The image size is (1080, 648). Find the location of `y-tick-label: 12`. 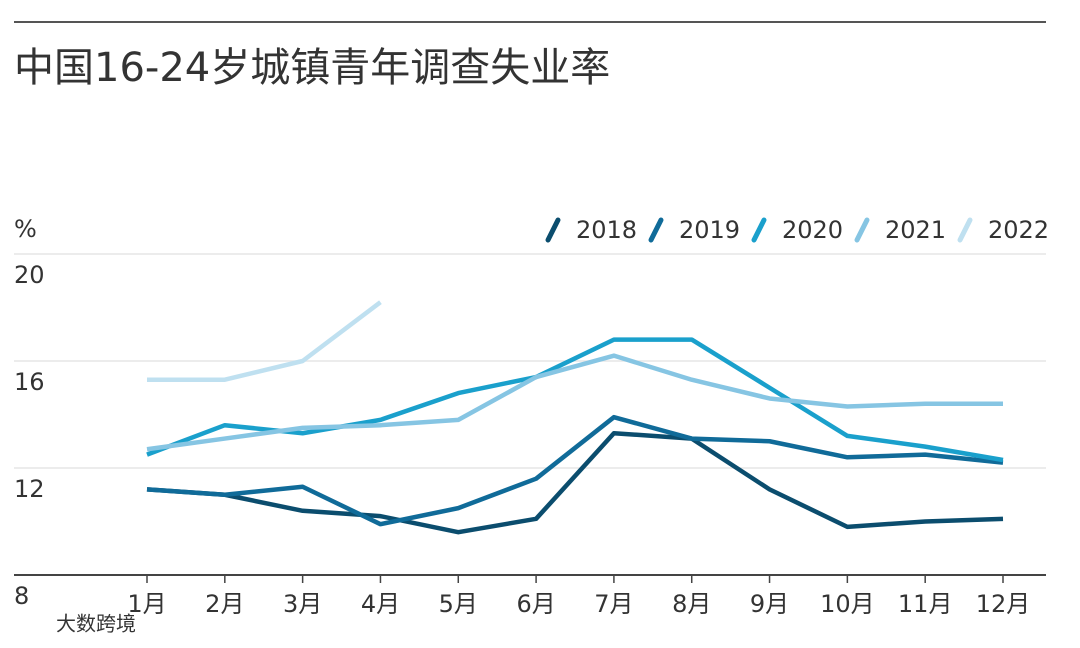

y-tick-label: 12 is located at coordinates (29, 489).